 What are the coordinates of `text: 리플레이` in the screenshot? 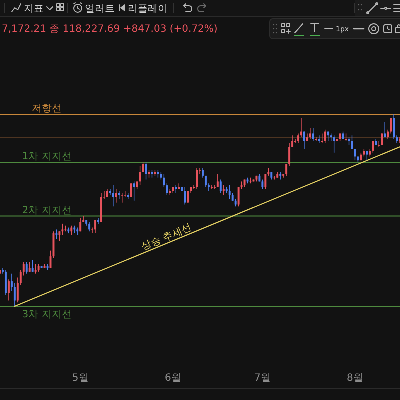 It's located at (148, 9).